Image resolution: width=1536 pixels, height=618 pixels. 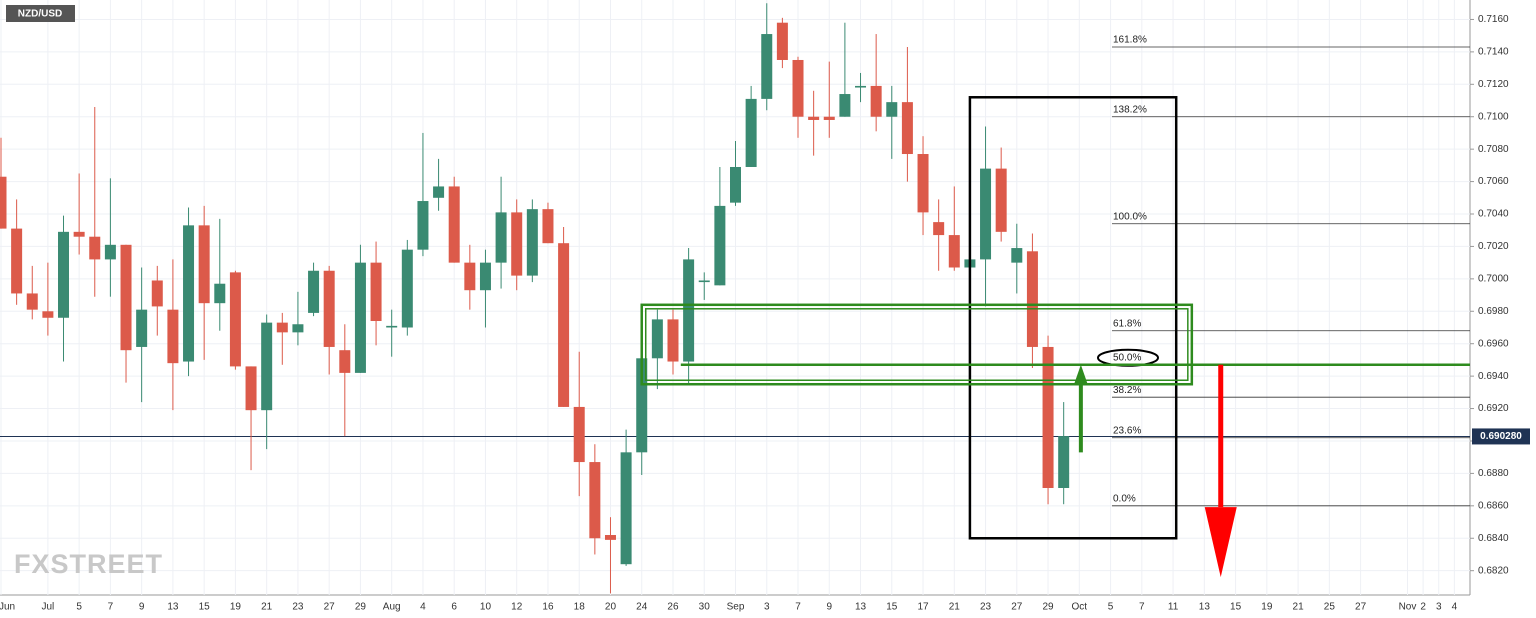 I want to click on x-tick-label: 21, so click(x=267, y=607).